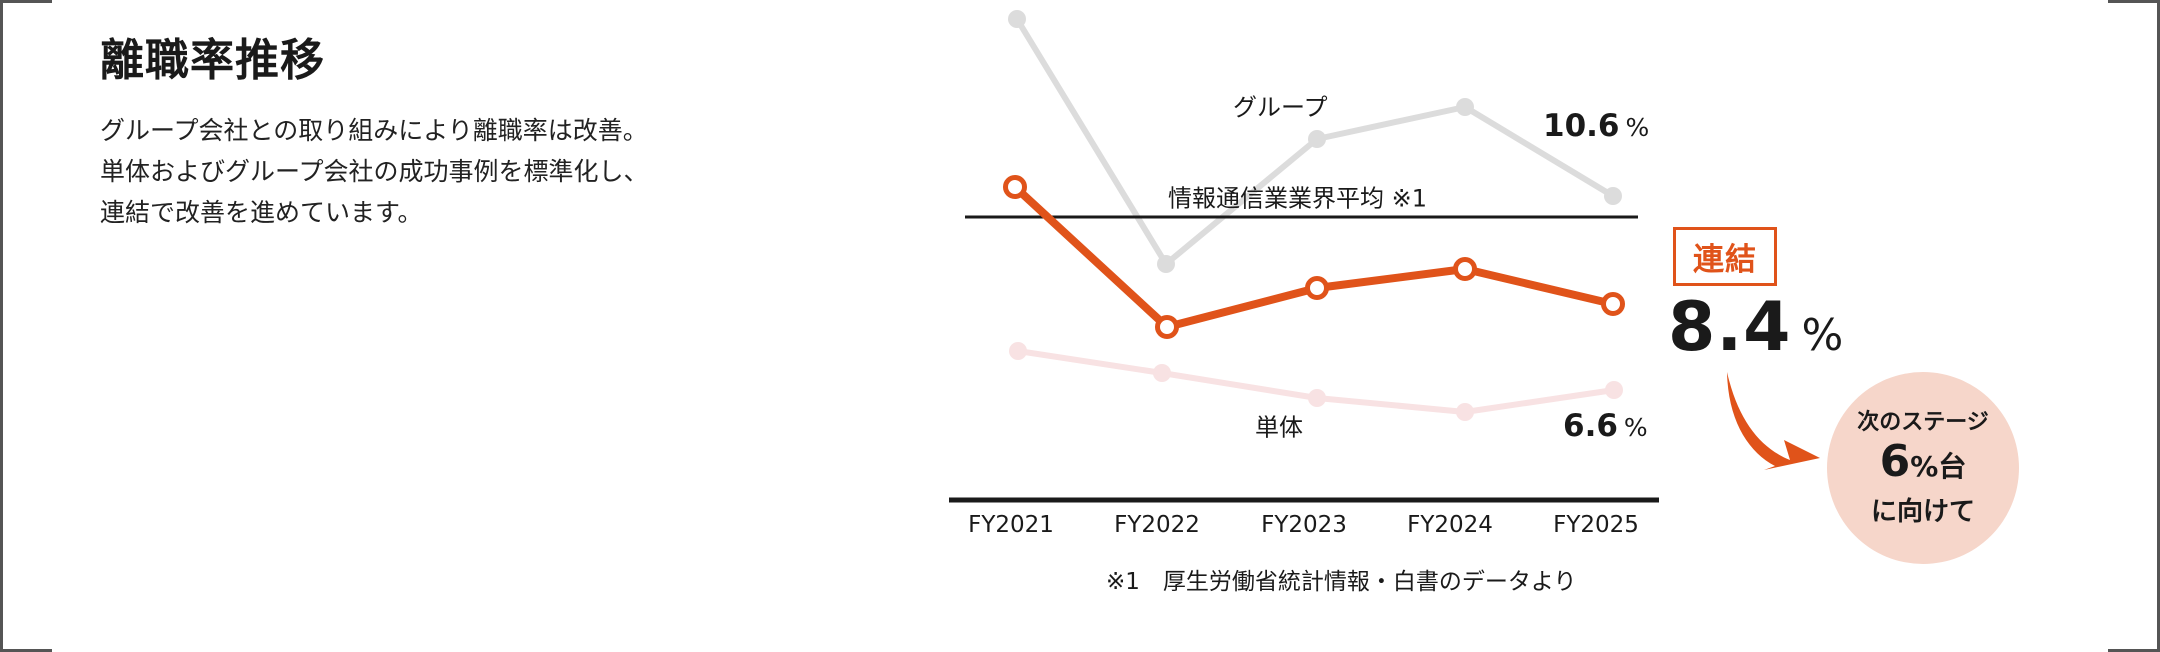  What do you see at coordinates (2134, 650) in the screenshot?
I see `frame-corner-bottom-right` at bounding box center [2134, 650].